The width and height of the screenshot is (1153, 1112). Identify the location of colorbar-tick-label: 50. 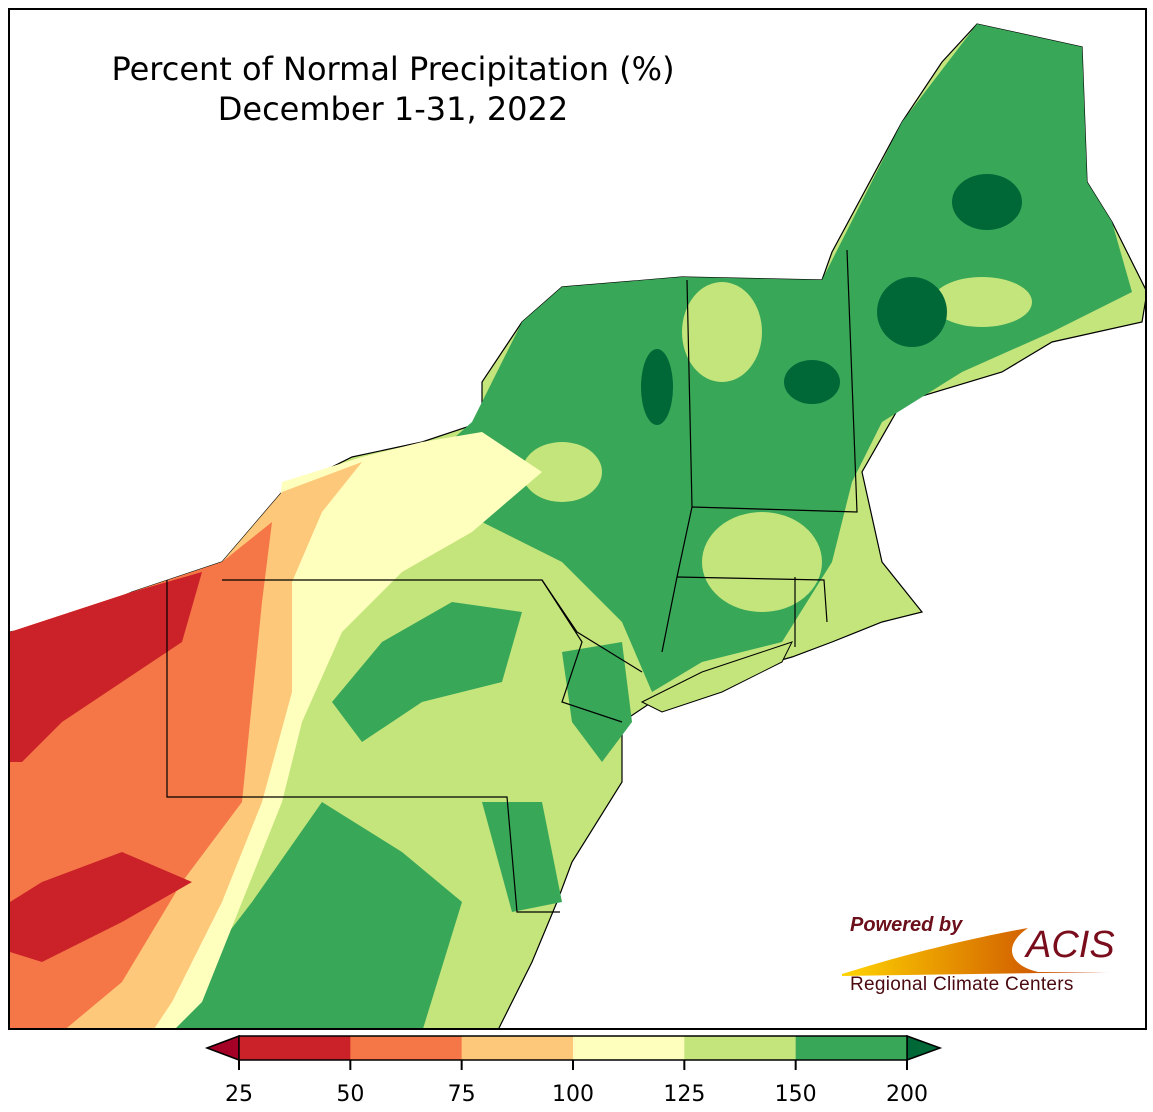
(350, 1094).